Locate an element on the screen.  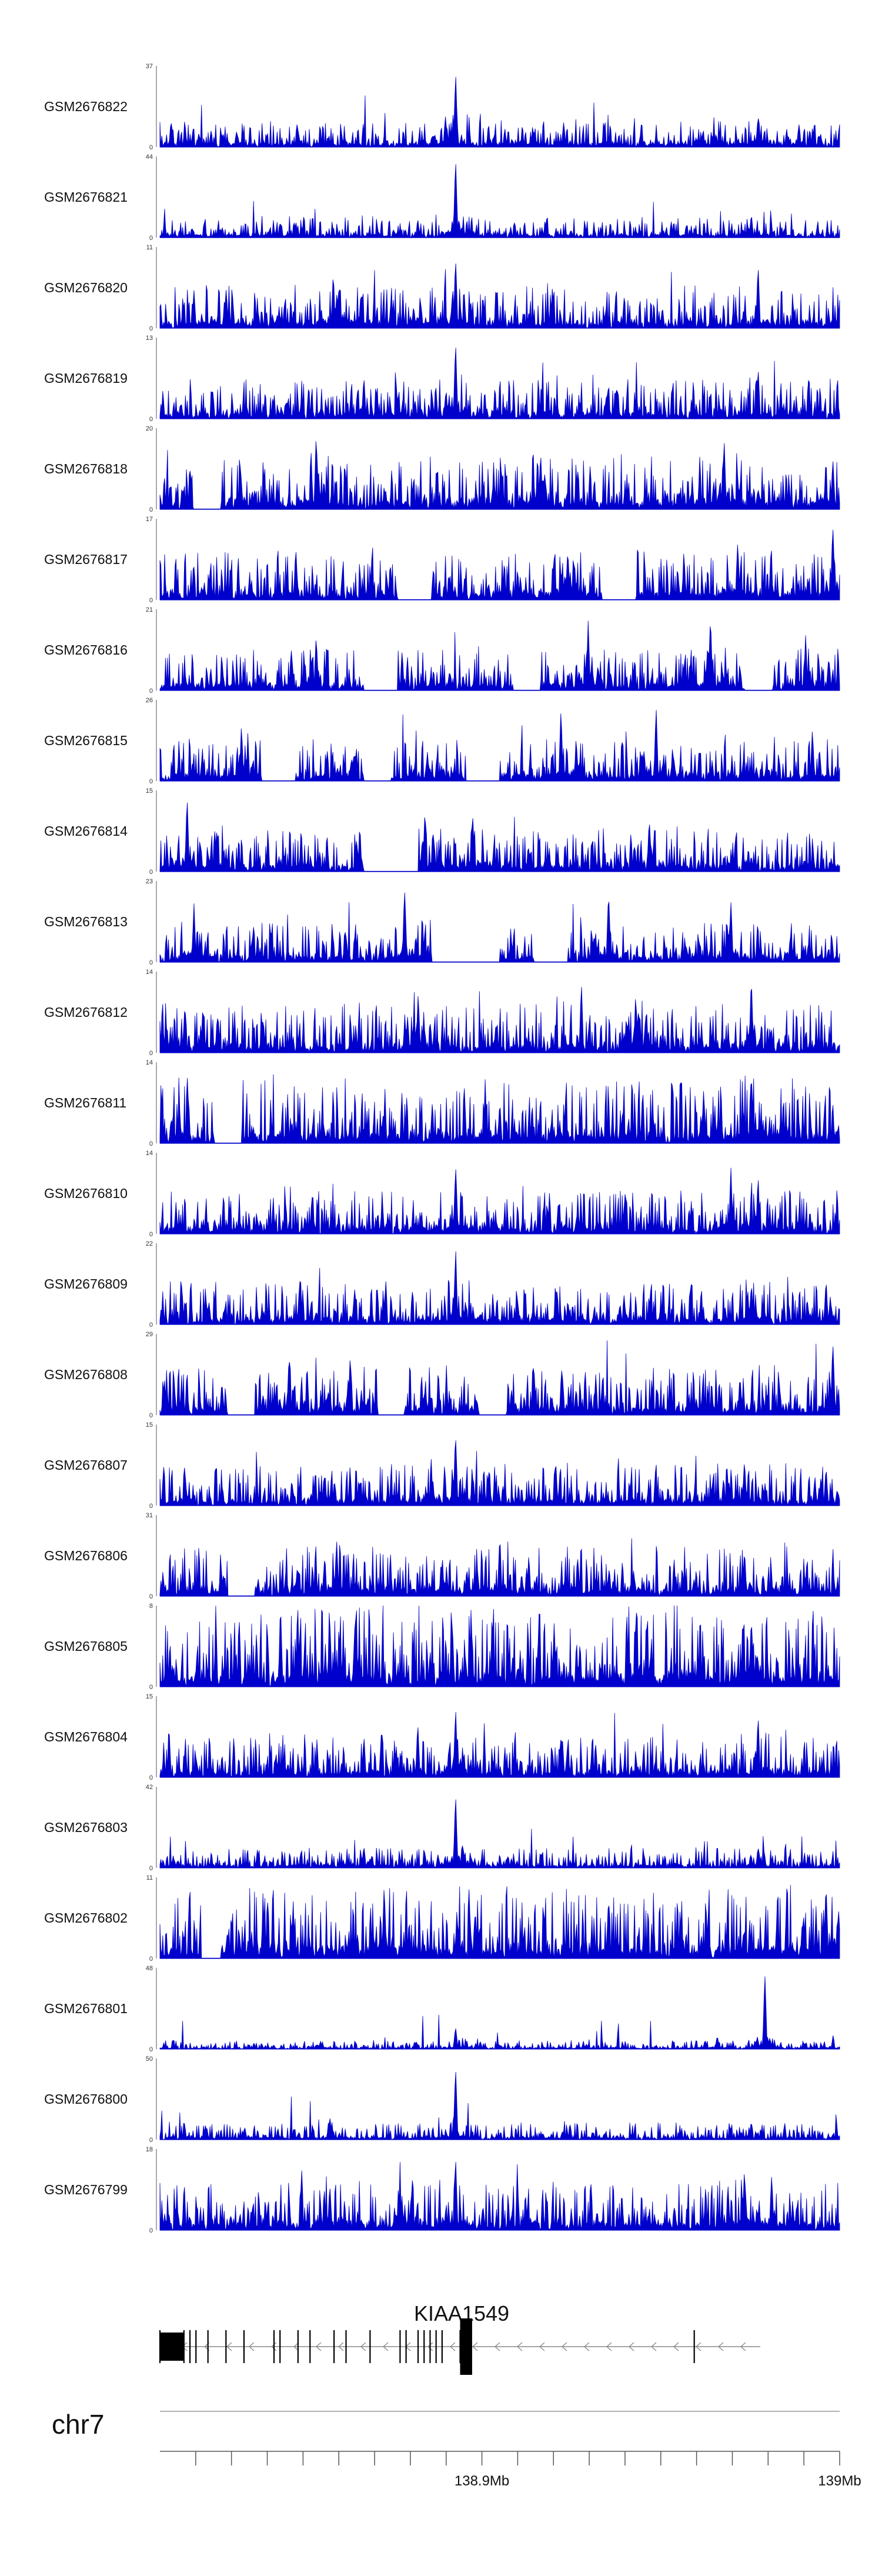
chromosome-label: chr7 is located at coordinates (78, 2424).